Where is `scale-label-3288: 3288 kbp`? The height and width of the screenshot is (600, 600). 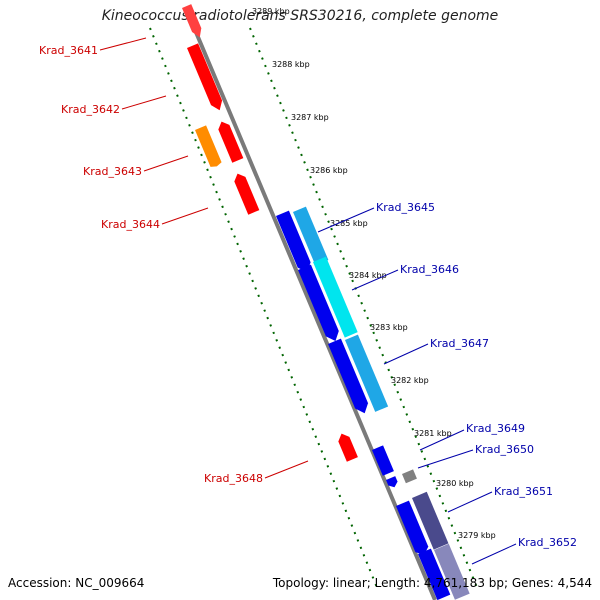 scale-label-3288: 3288 kbp is located at coordinates (291, 64).